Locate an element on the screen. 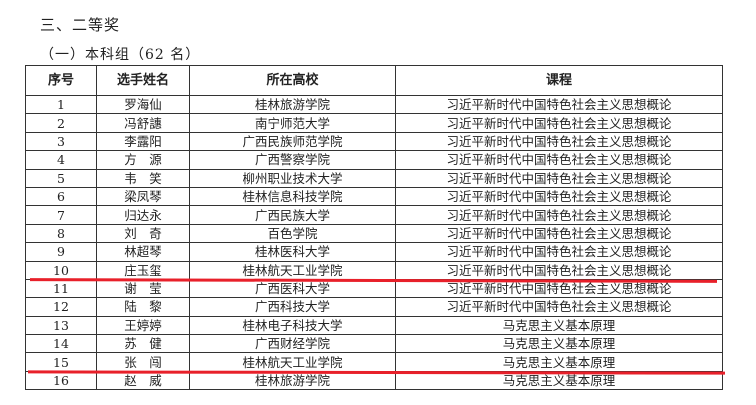 The image size is (756, 405). table-row: 15 张 闯桂林航天工业学院 马克思主义基本原理 is located at coordinates (374, 362).